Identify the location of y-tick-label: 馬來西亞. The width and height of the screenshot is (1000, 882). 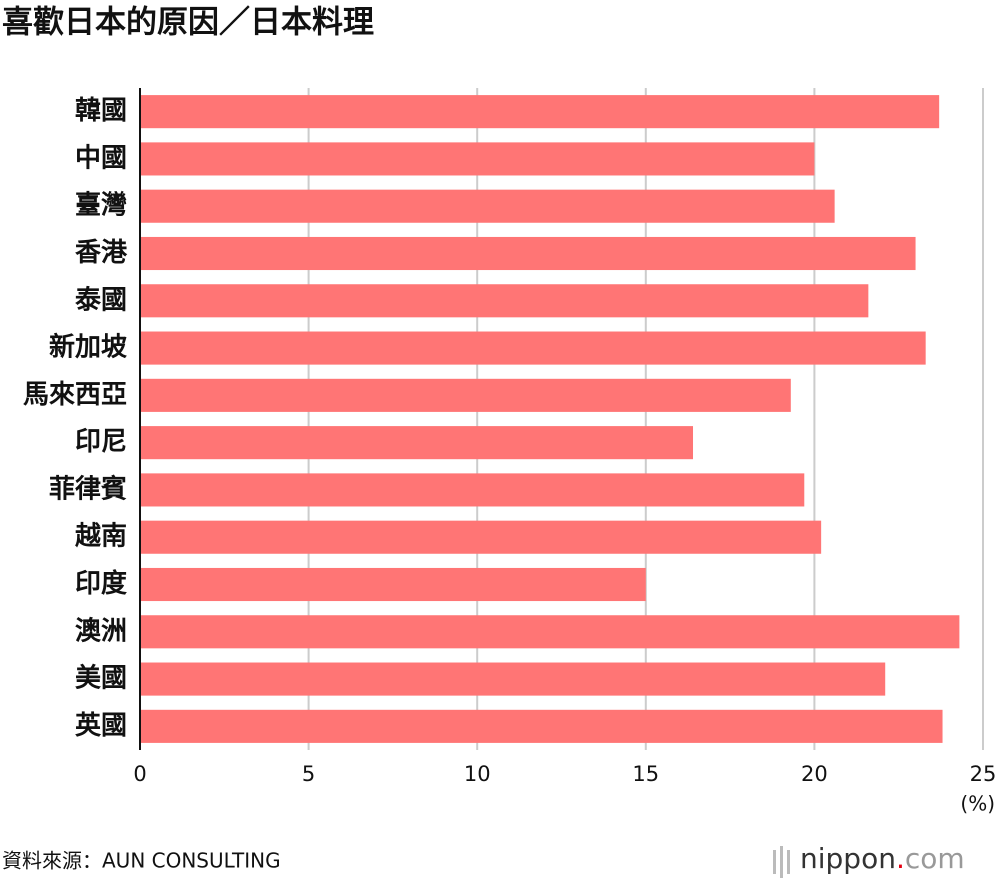
(75, 395).